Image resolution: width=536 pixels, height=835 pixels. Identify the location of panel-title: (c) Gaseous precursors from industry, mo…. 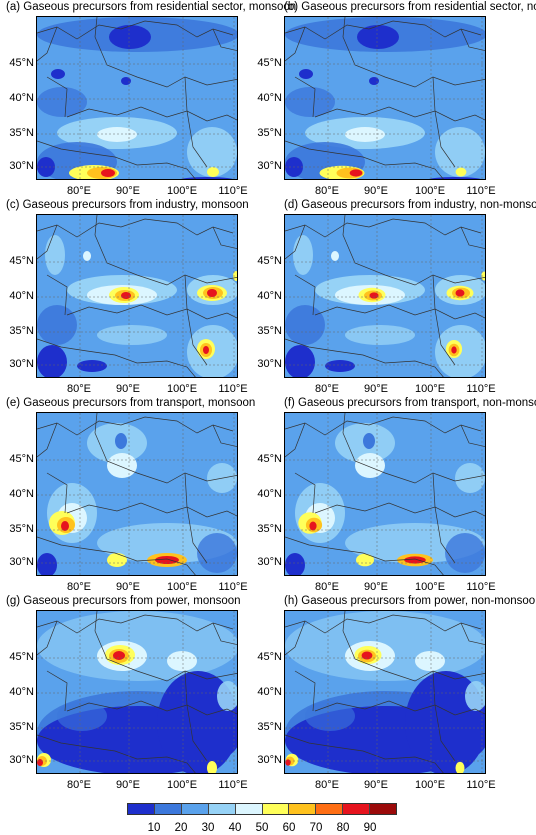
(127, 205).